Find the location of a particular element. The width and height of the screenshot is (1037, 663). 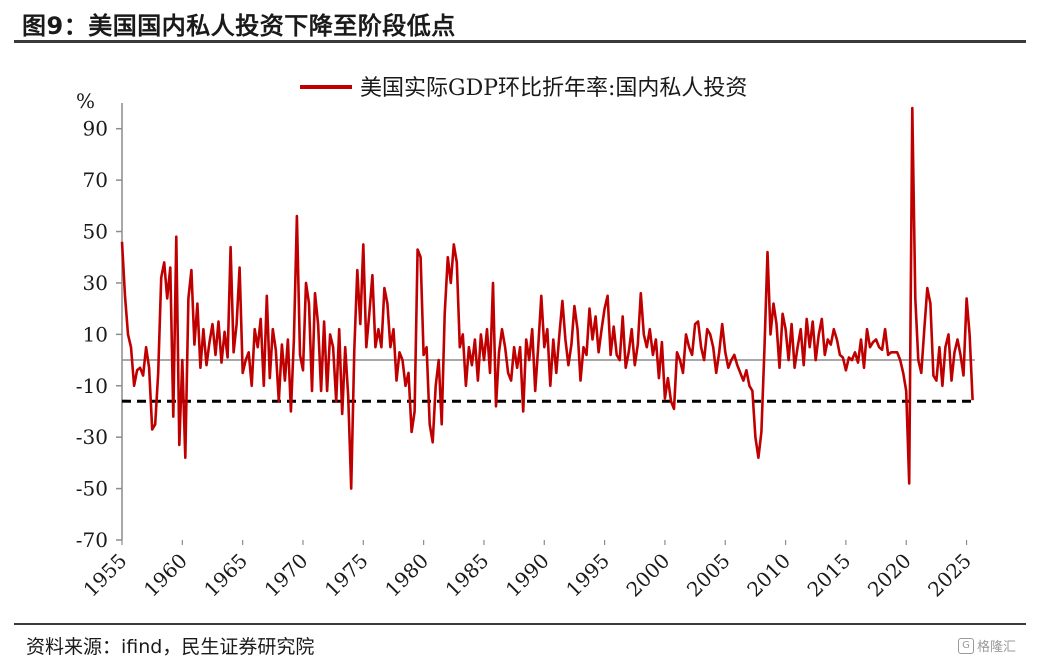

title-rule is located at coordinates (520, 41).